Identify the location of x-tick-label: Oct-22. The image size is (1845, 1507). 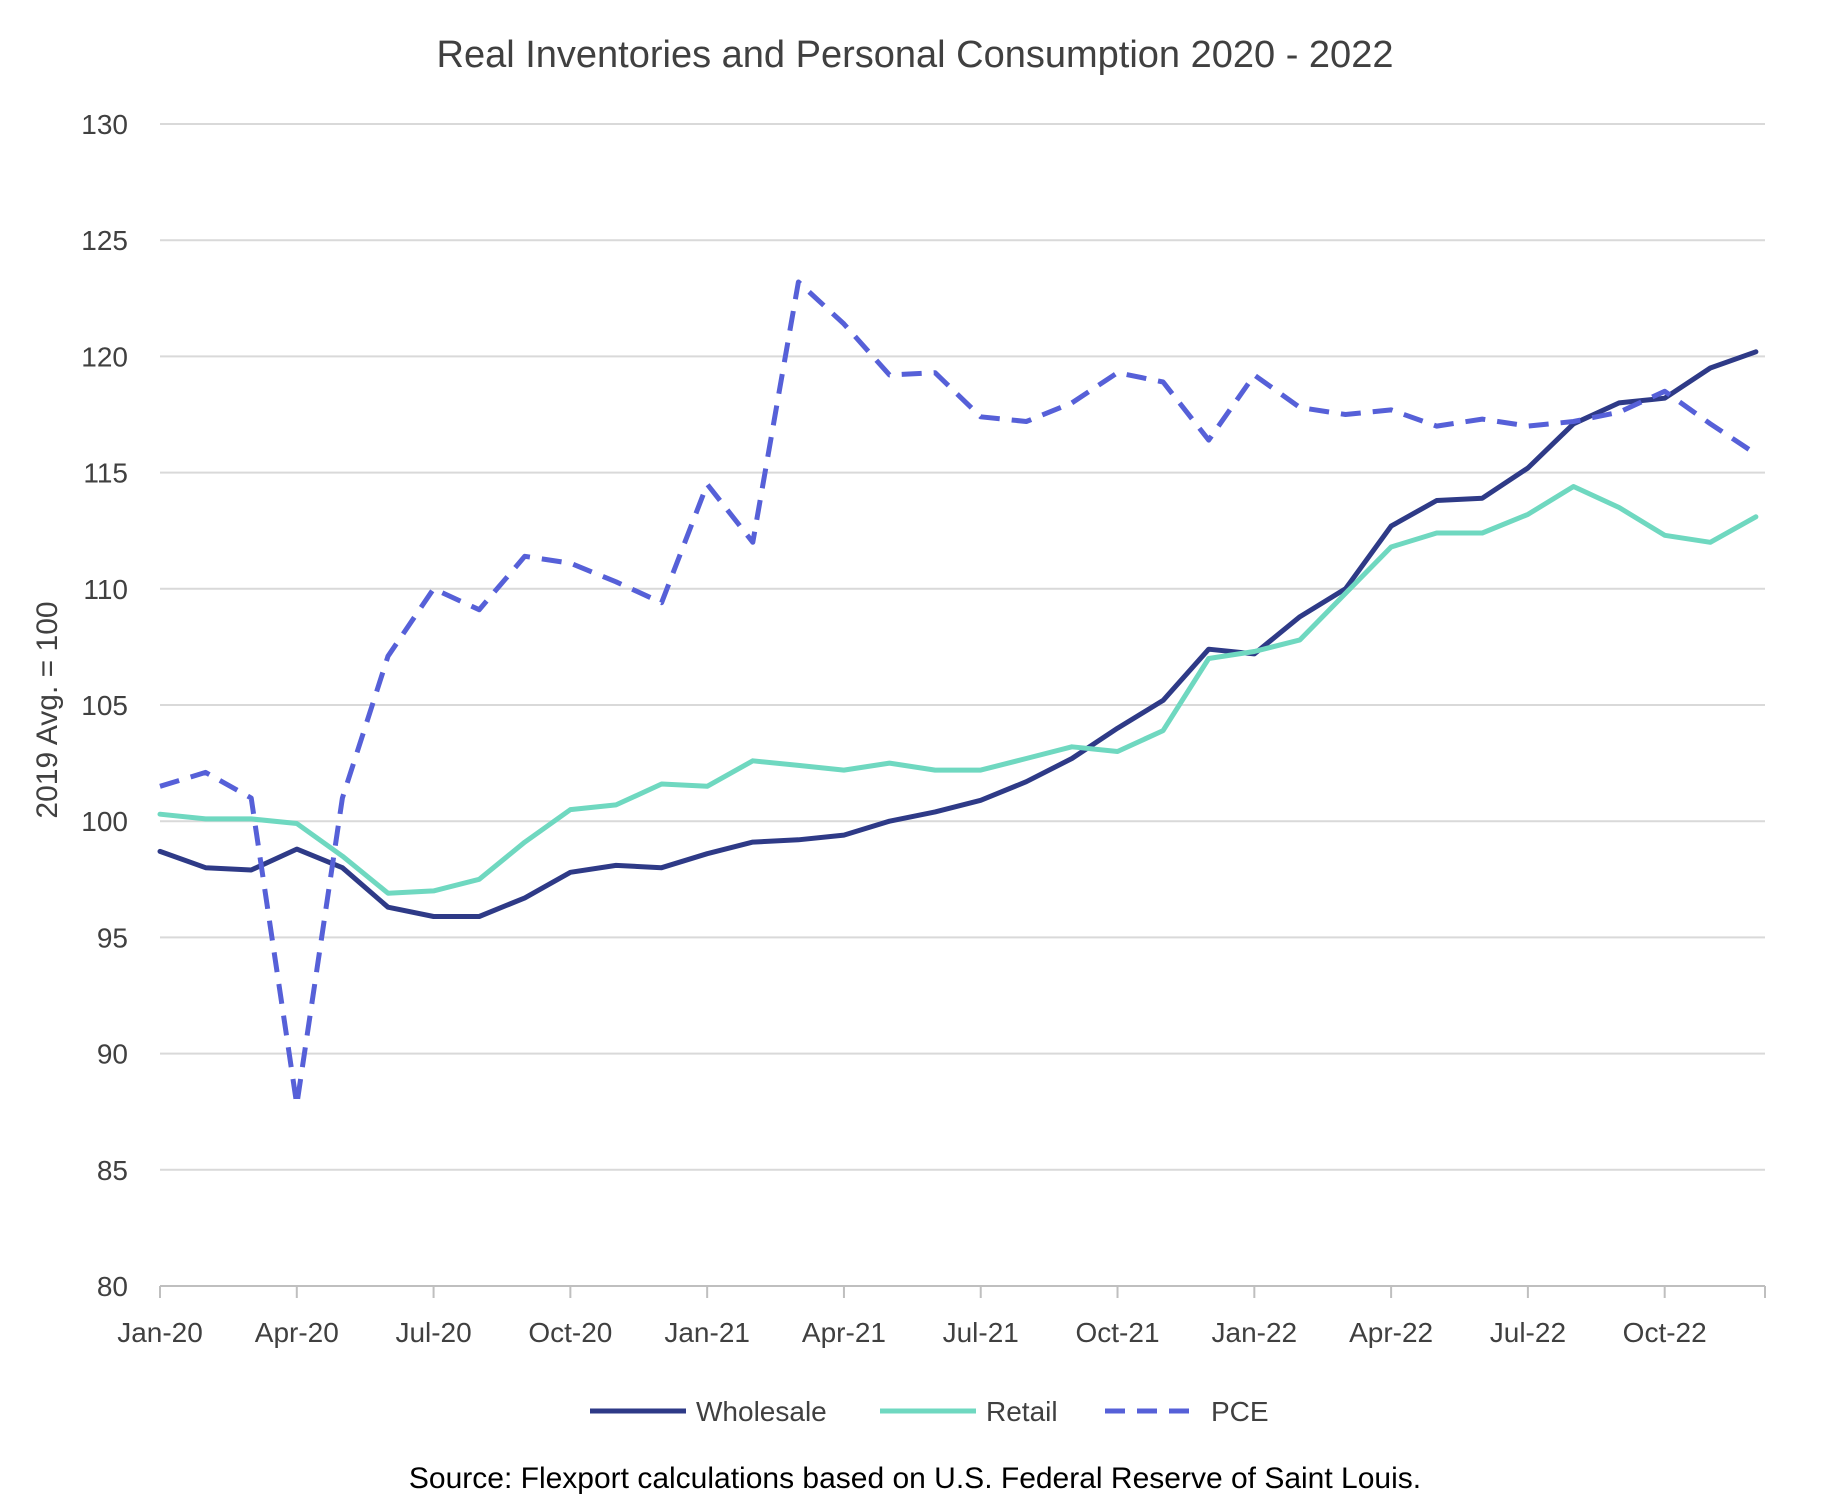
(1665, 1332).